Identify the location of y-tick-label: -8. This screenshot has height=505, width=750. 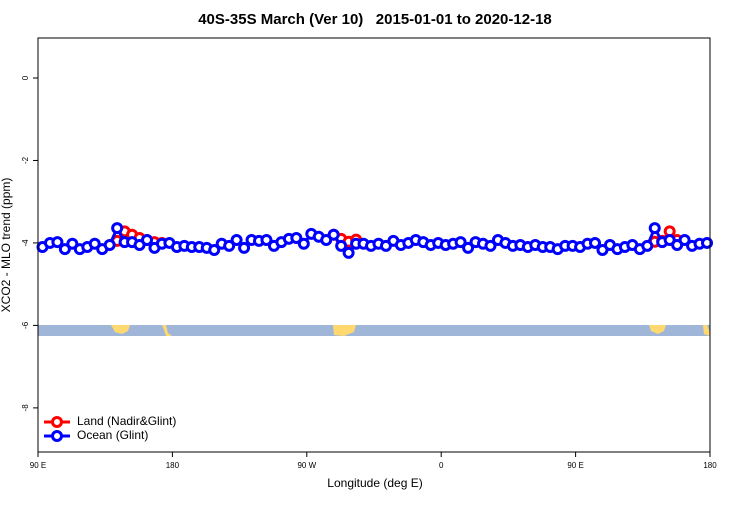
(25, 408).